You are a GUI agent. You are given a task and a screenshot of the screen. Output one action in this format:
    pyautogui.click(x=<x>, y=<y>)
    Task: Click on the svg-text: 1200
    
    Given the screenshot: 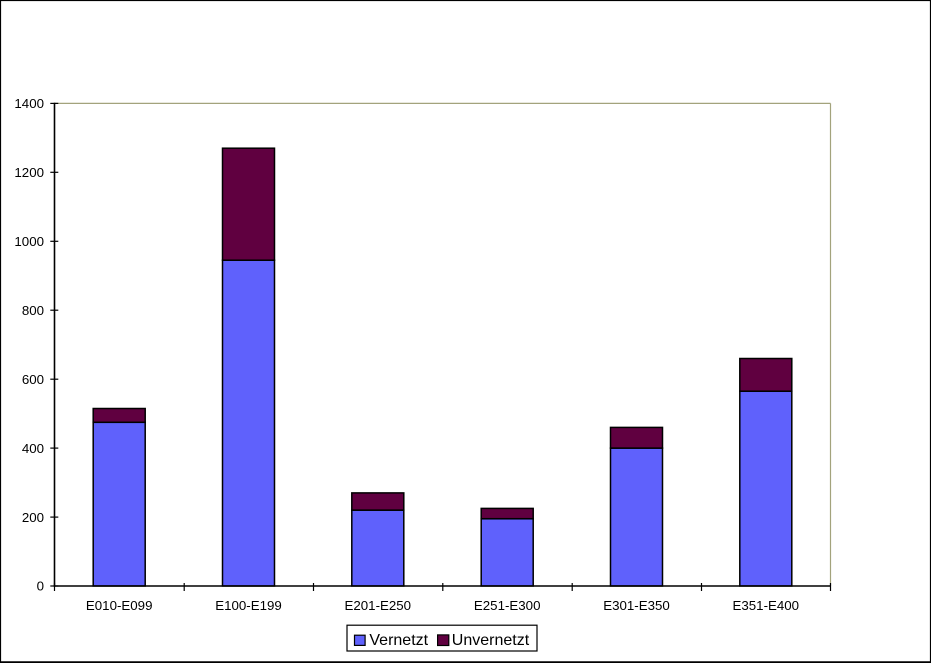 What is the action you would take?
    pyautogui.click(x=29, y=172)
    